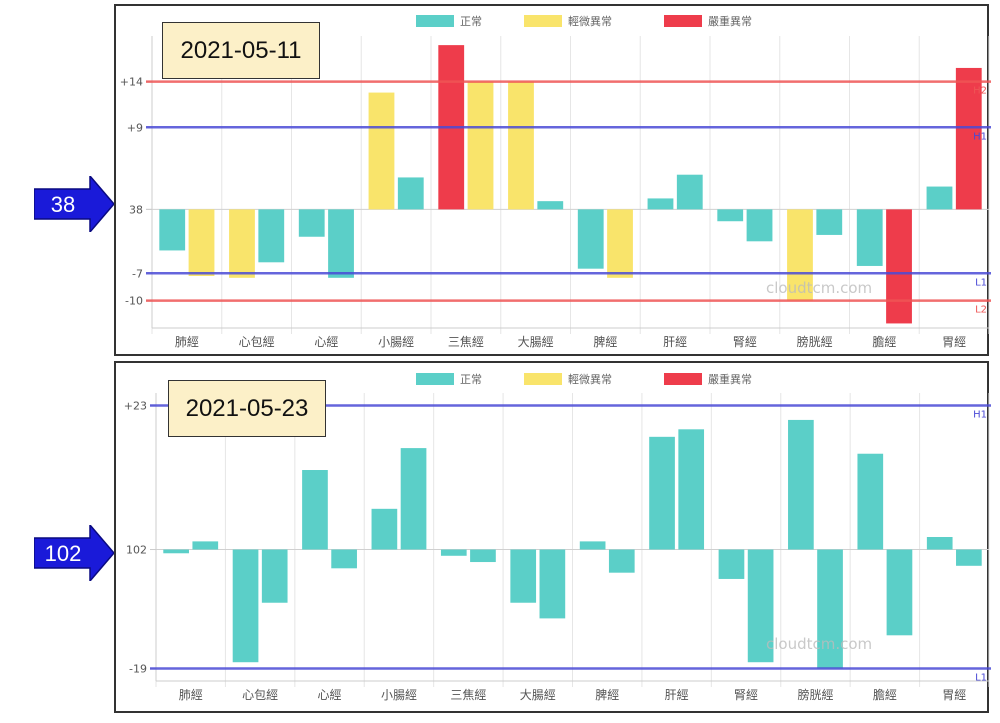 This screenshot has width=1000, height=723. I want to click on reference-label-H2: H2, so click(980, 91).